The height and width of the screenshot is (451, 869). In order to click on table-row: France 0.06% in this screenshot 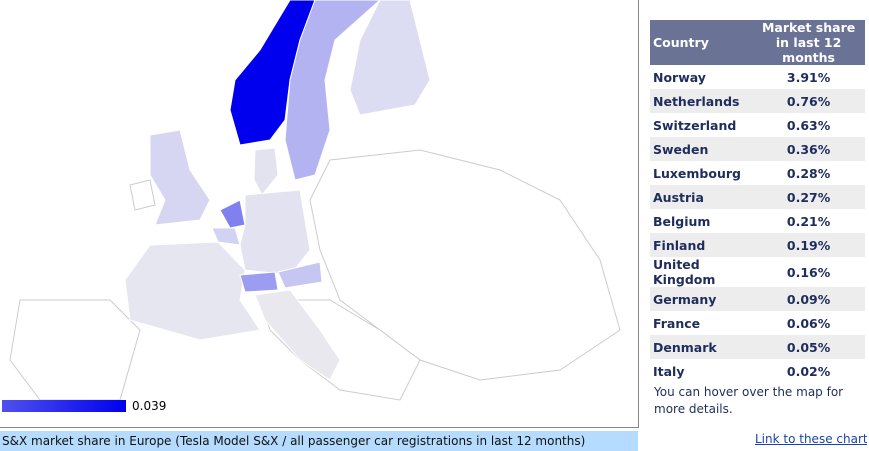, I will do `click(757, 323)`.